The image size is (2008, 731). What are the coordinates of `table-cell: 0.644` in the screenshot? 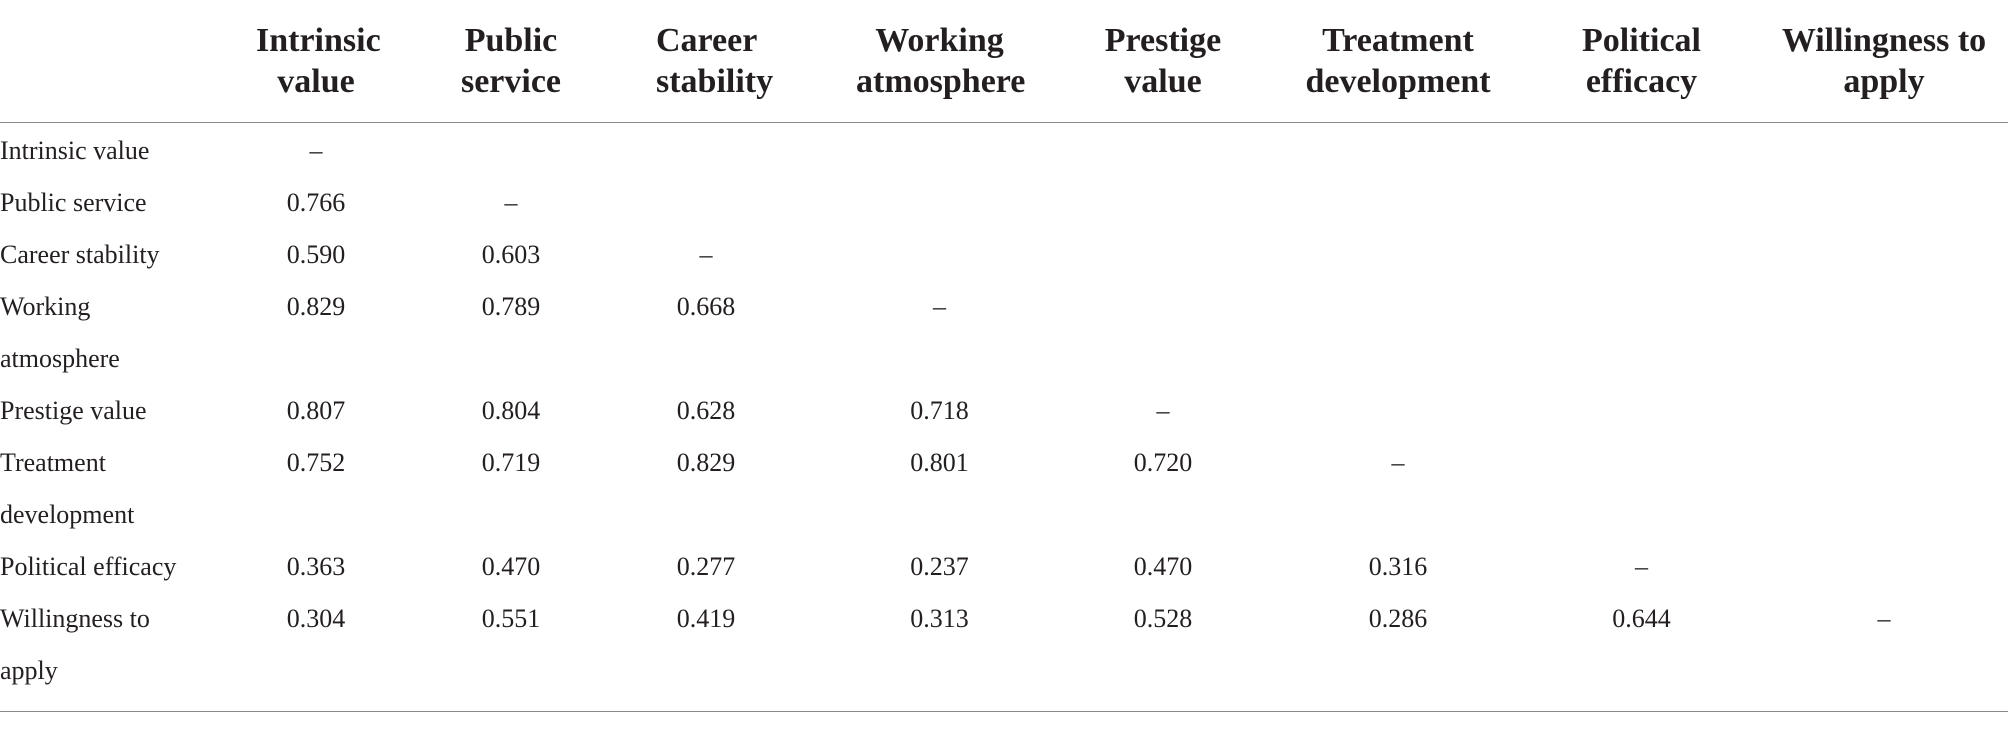 It's located at (1641, 652).